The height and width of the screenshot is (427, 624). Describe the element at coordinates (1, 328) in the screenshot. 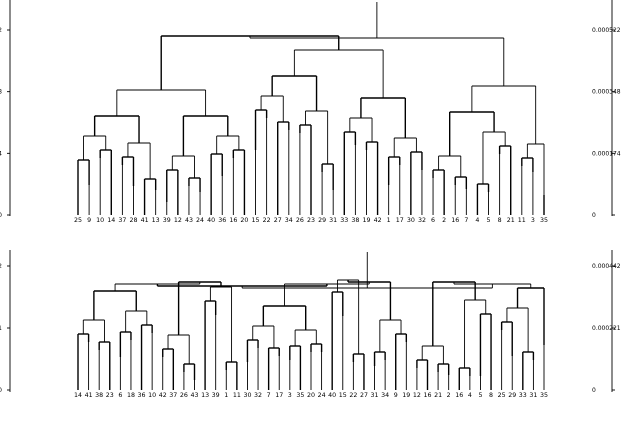

I see `left-tick-label: 0.000221` at that location.